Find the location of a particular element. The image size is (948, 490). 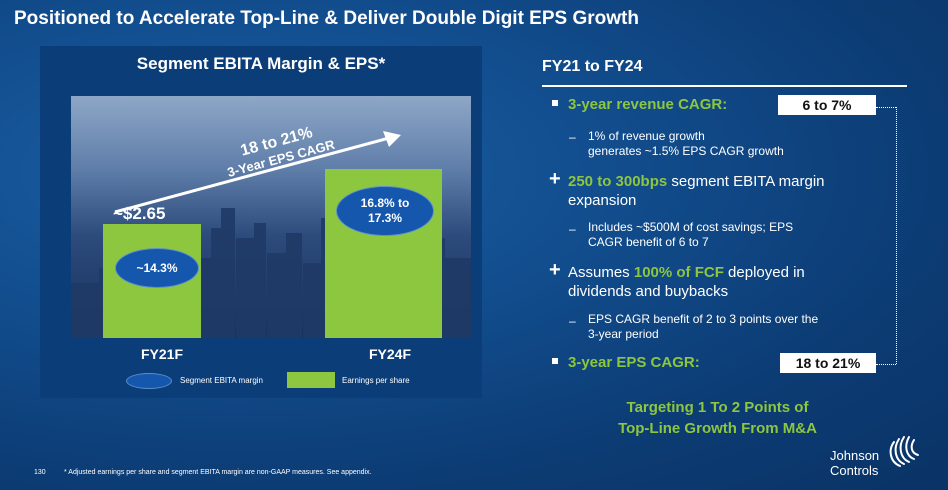

legend-margin-label: Segment EBITA margin is located at coordinates (221, 380).